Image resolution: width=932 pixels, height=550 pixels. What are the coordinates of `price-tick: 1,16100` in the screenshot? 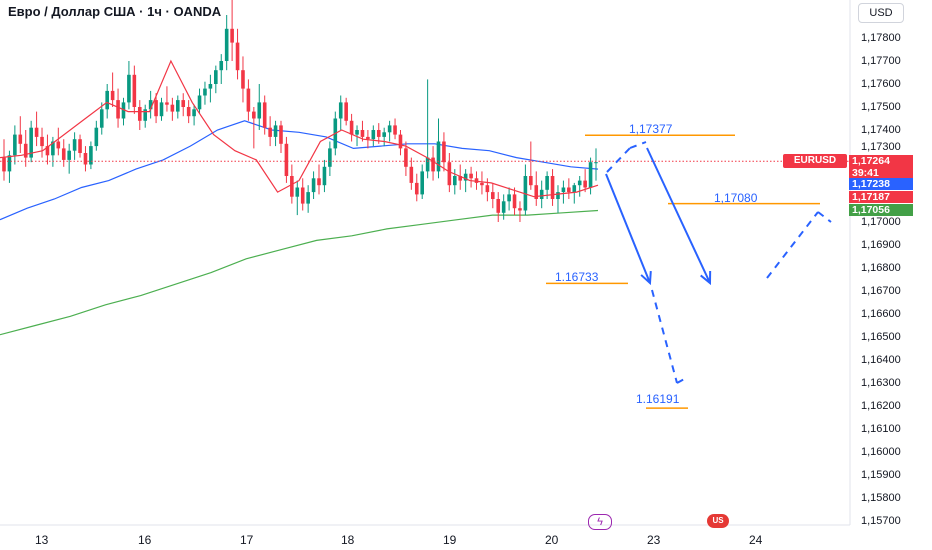 It's located at (881, 429).